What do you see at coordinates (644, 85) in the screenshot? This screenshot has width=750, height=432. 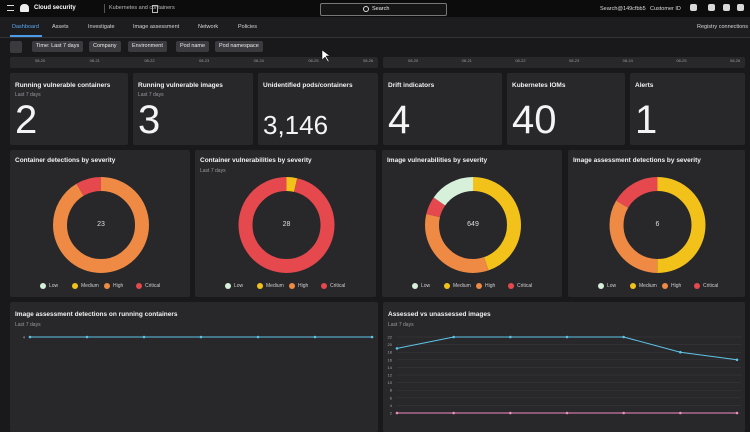 I see `stat-title: Alerts` at bounding box center [644, 85].